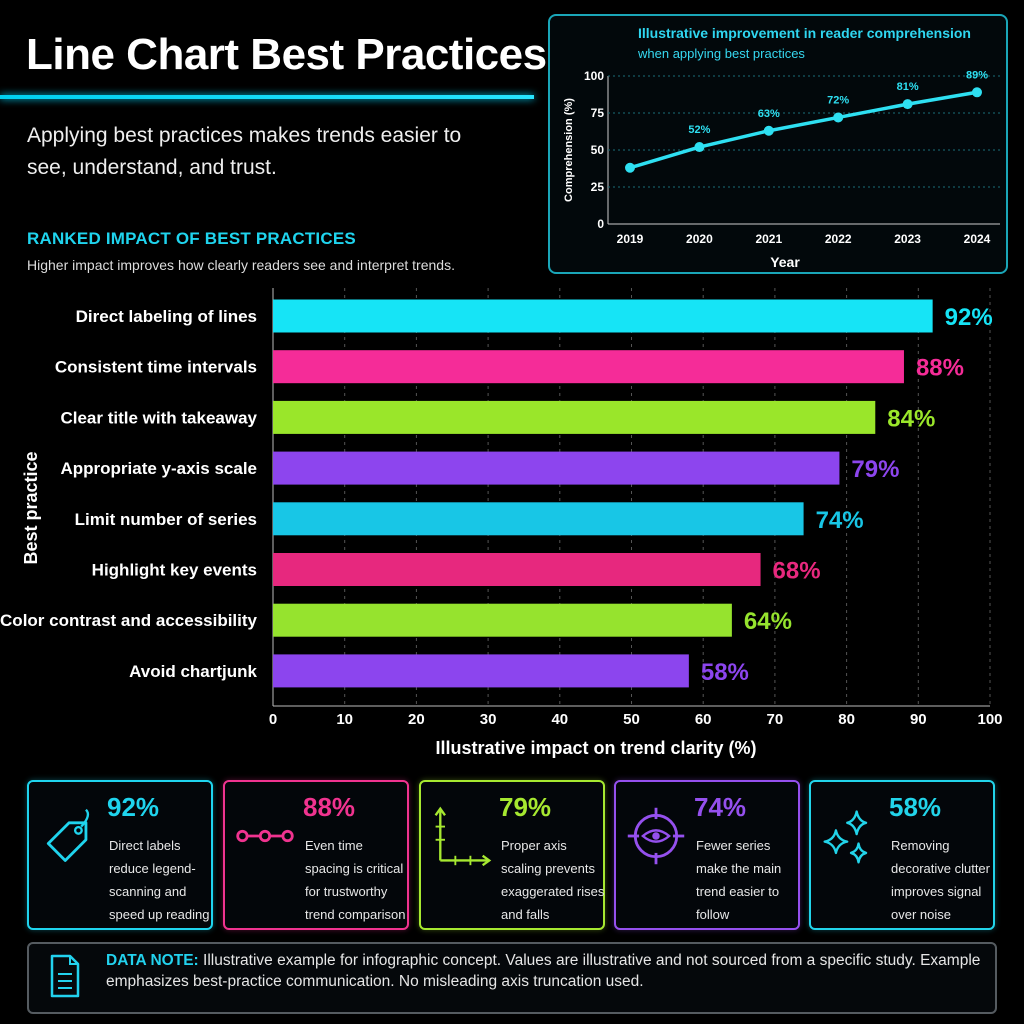 This screenshot has width=1024, height=1024. I want to click on value-label: 58%, so click(725, 672).